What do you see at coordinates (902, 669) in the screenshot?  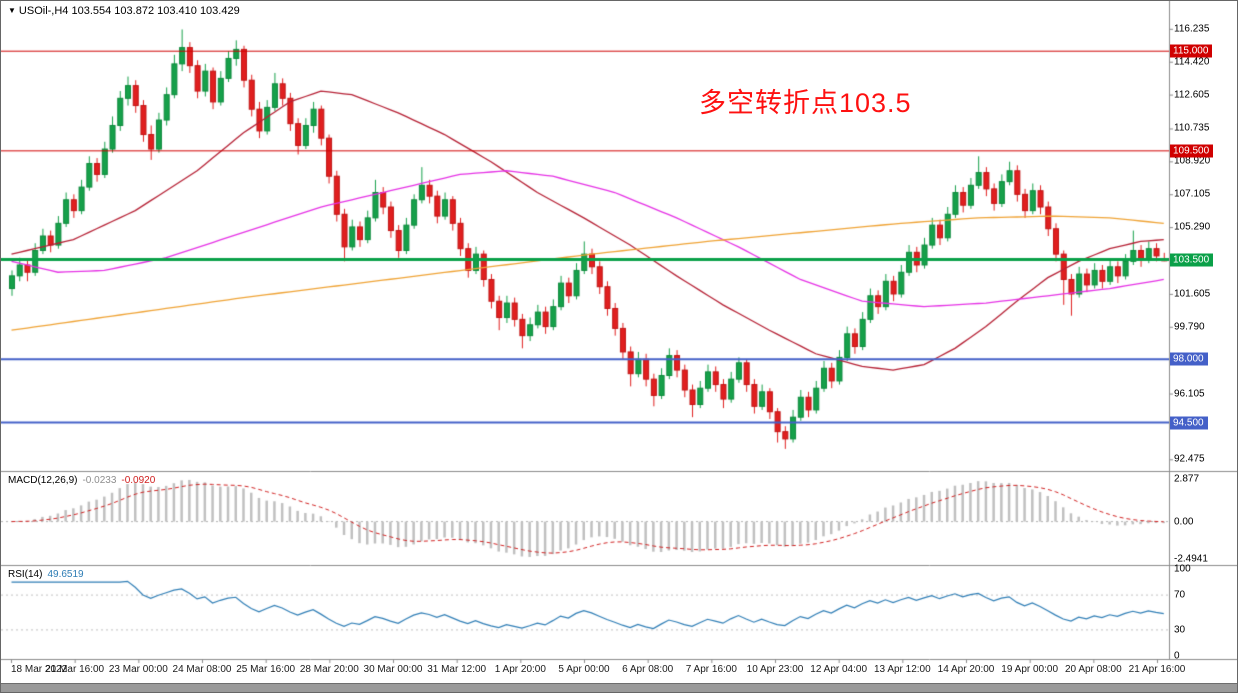 I see `time-axis-label: 13 Apr 12:00` at bounding box center [902, 669].